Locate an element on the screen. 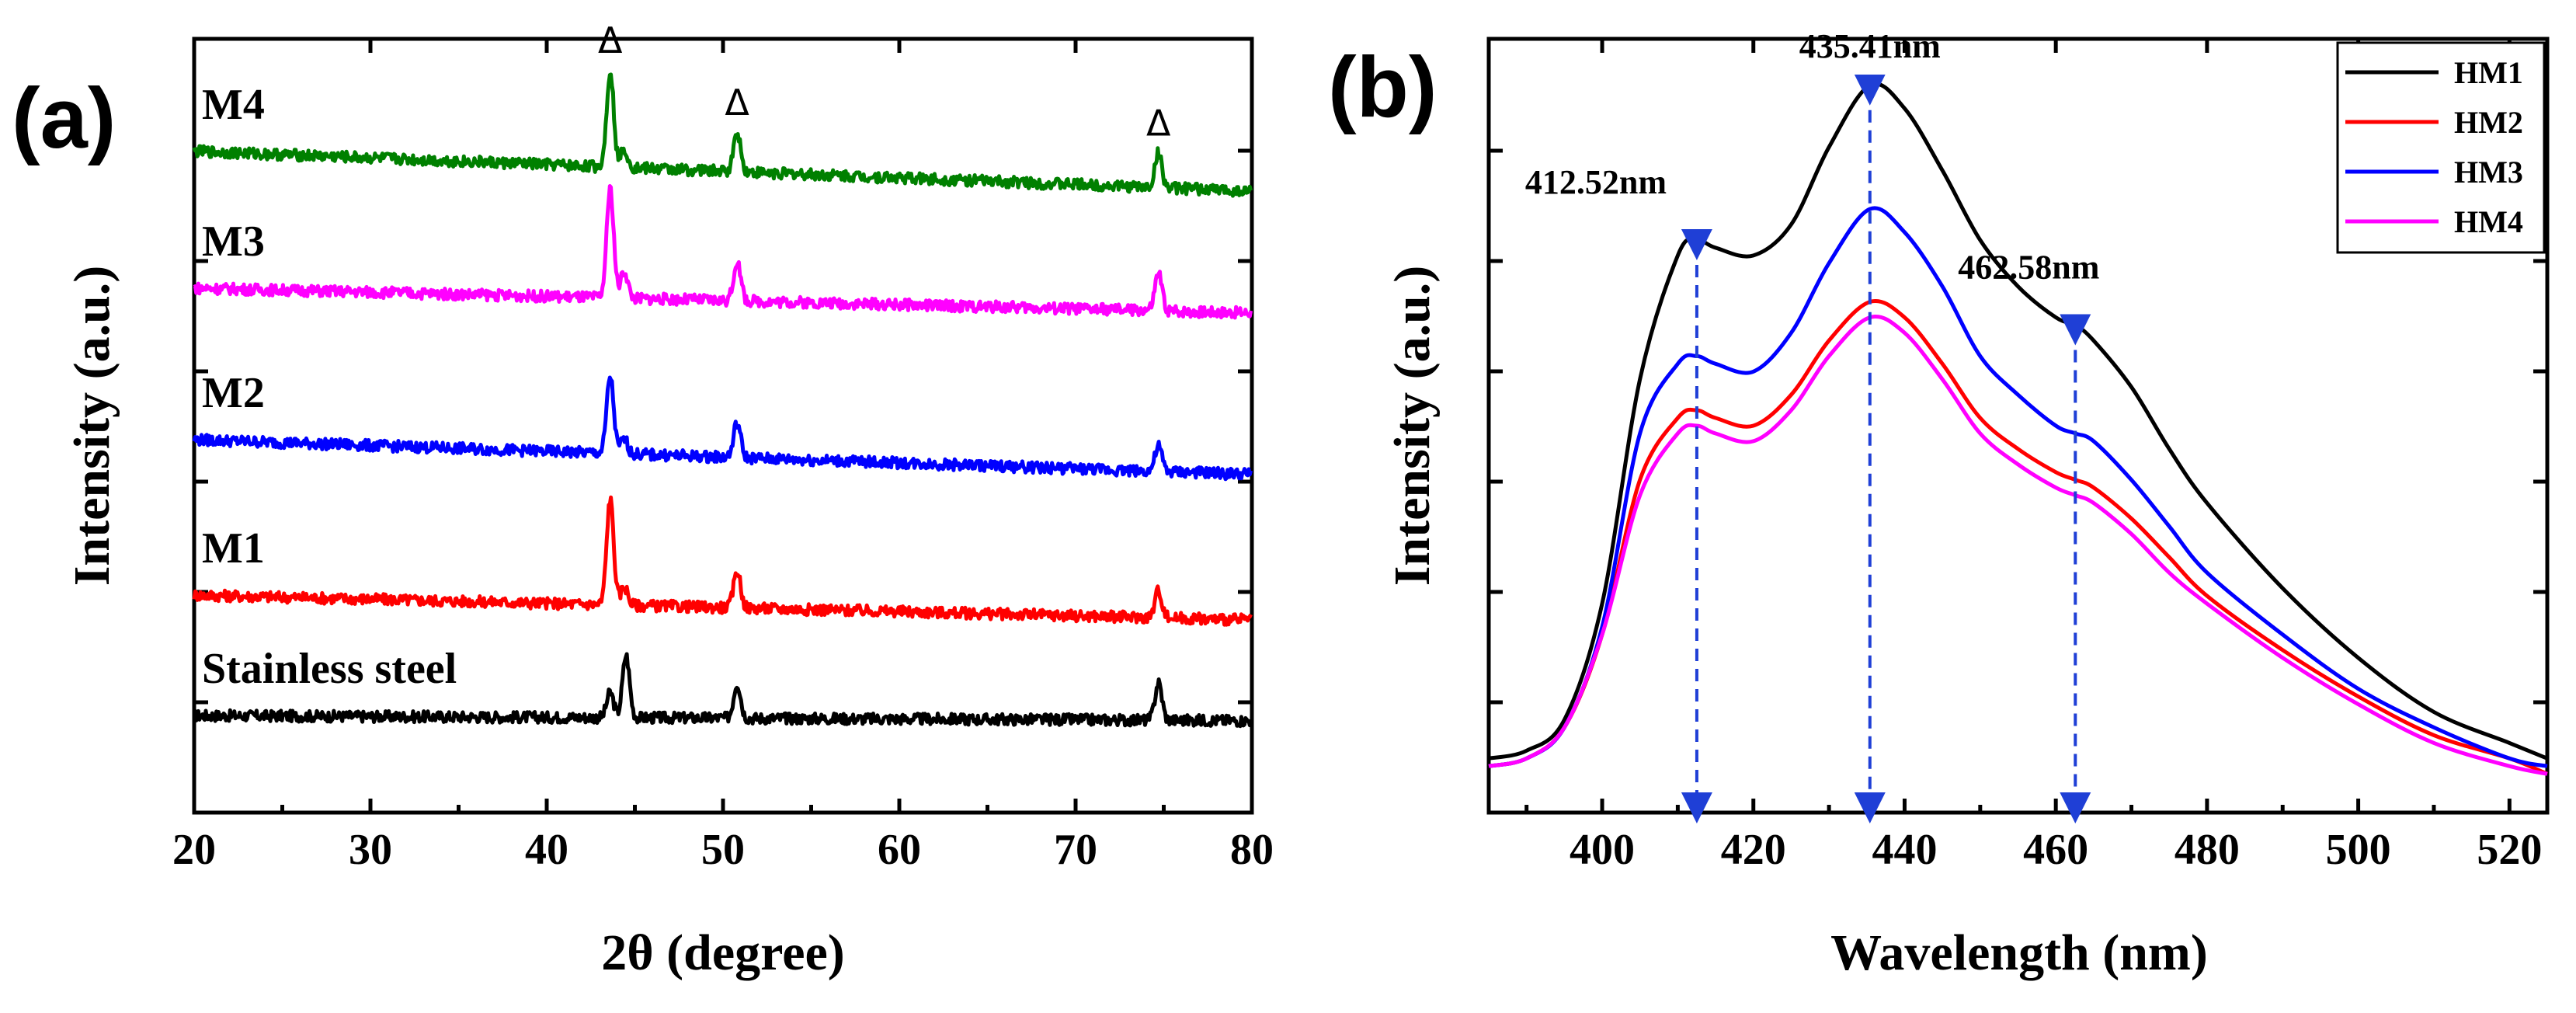  series-label: M4 is located at coordinates (233, 105).